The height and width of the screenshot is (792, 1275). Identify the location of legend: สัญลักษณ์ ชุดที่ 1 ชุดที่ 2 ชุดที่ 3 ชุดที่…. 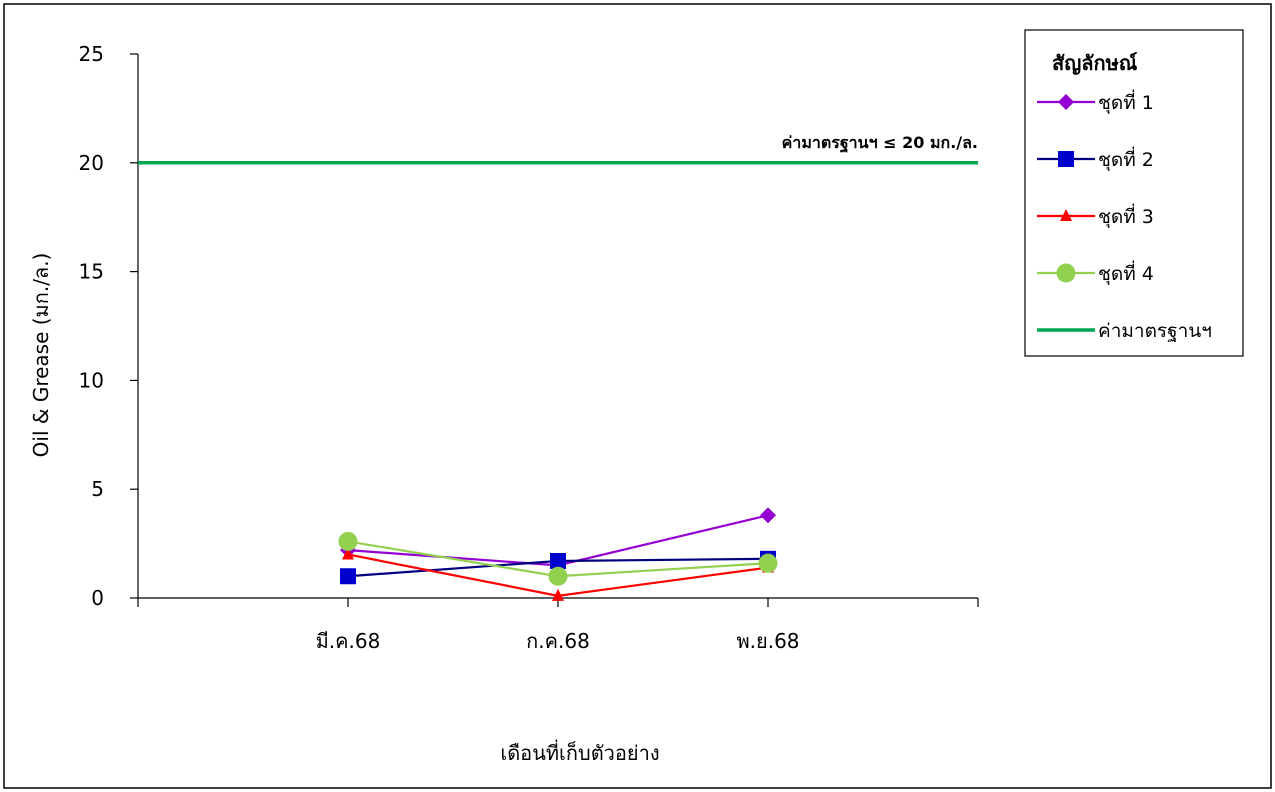
(1134, 193).